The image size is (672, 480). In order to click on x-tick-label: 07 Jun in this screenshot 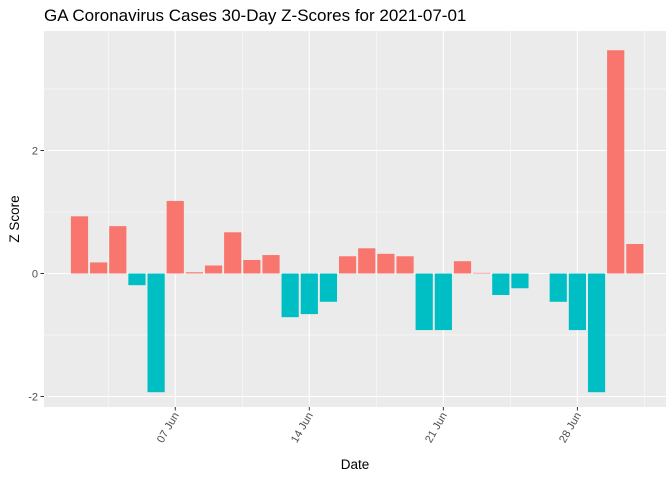, I will do `click(168, 428)`.